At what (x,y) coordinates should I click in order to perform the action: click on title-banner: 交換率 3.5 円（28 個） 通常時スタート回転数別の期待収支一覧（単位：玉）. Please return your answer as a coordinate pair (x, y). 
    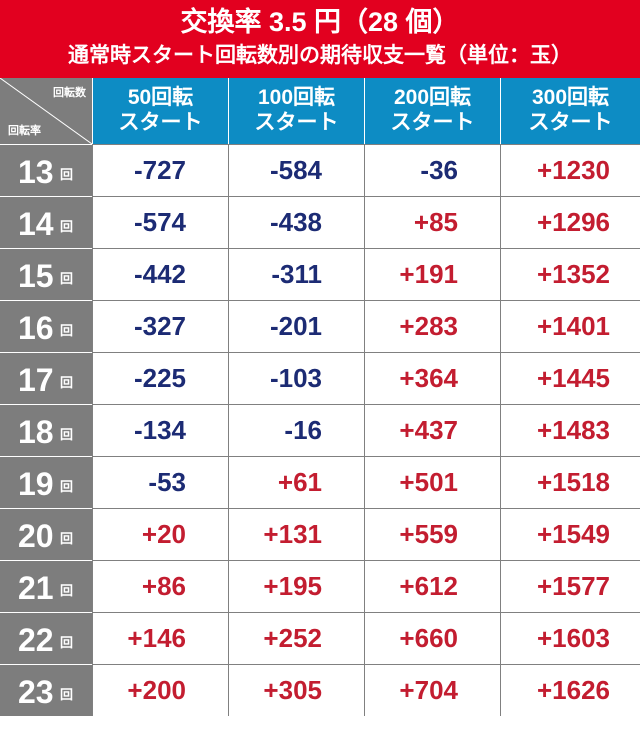
    Looking at the image, I should click on (320, 39).